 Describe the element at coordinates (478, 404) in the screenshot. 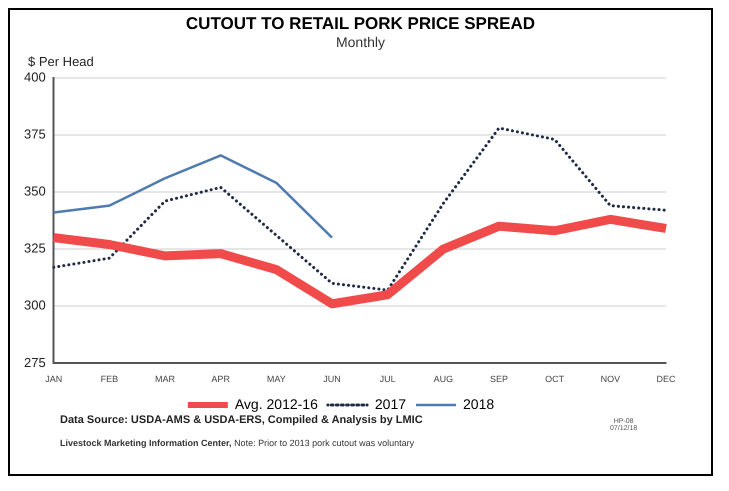

I see `legend-label: 2018` at that location.